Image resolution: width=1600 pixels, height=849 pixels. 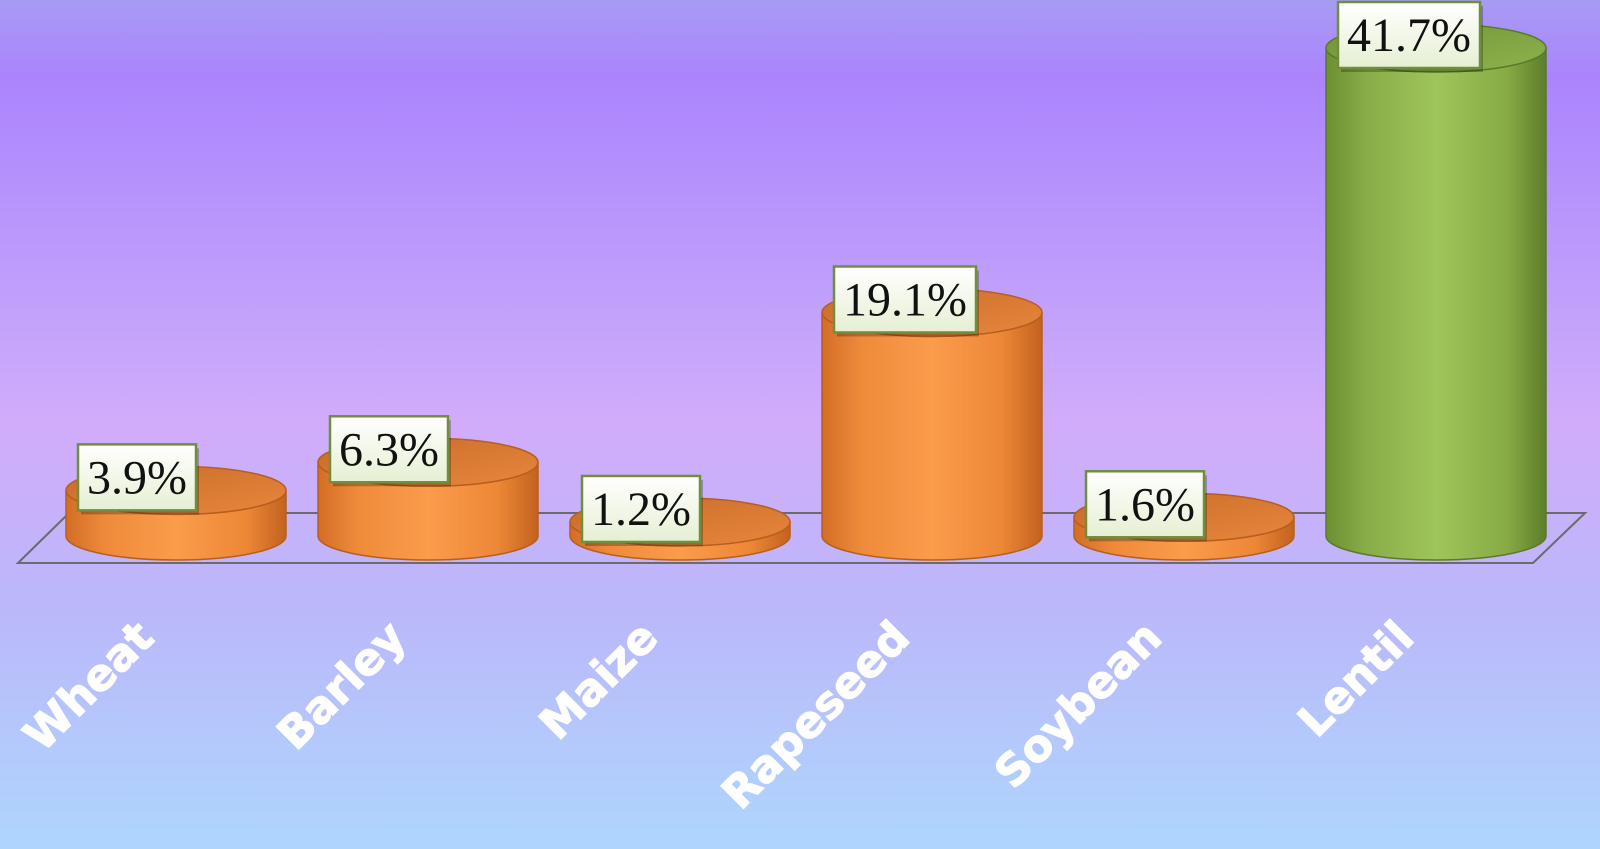 What do you see at coordinates (342, 686) in the screenshot?
I see `tick-label-barley: Barley` at bounding box center [342, 686].